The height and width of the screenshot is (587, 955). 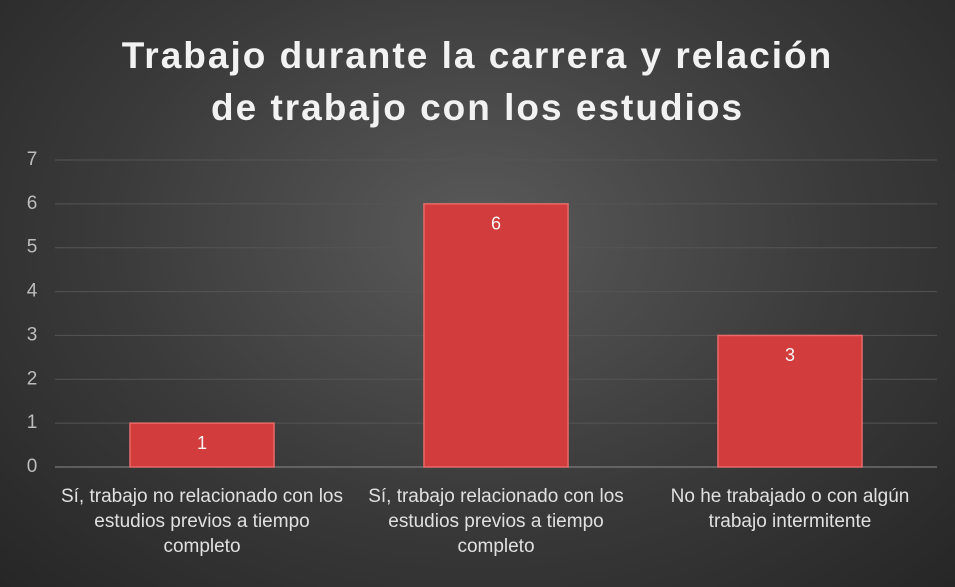 What do you see at coordinates (32, 159) in the screenshot?
I see `y-tick-label: 7` at bounding box center [32, 159].